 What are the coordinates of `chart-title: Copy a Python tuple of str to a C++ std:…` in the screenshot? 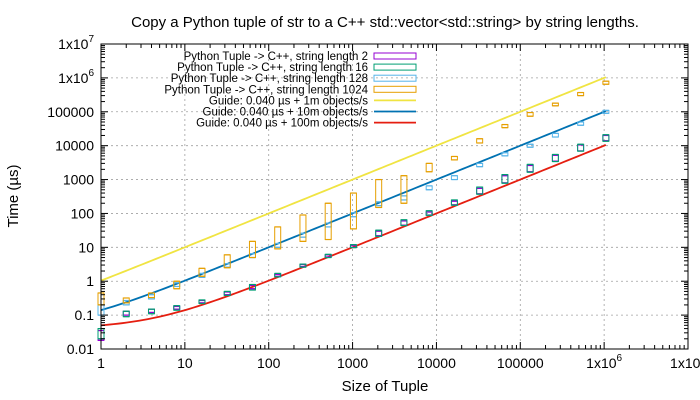 It's located at (385, 22).